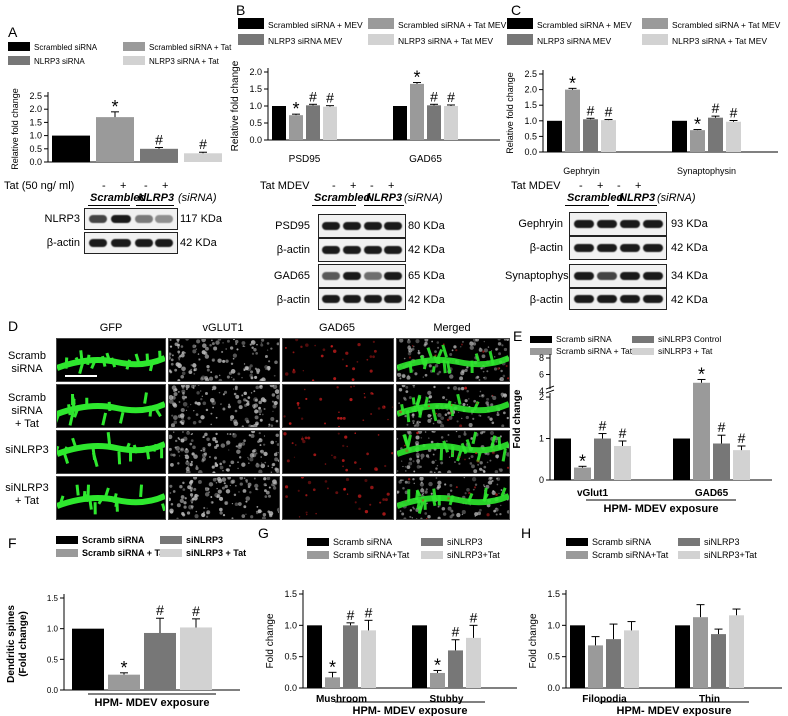 This screenshot has width=788, height=716. Describe the element at coordinates (453, 498) in the screenshot. I see `micrograph-merged` at that location.